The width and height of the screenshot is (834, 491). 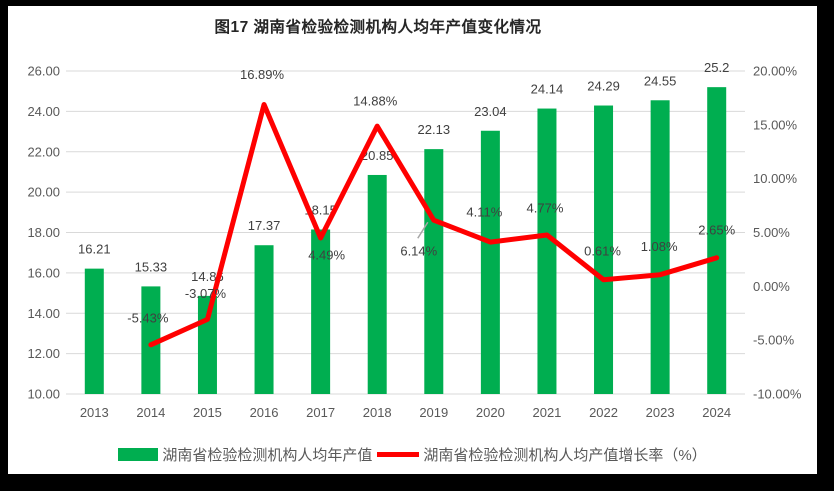 I want to click on x-axis-label: 2018, so click(x=377, y=412).